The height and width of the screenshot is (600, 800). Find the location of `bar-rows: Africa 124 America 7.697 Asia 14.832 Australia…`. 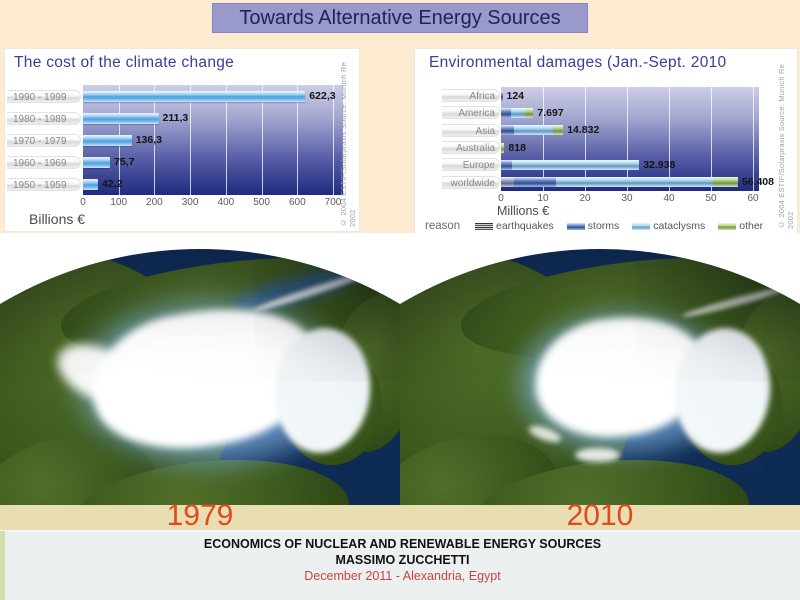

bar-rows: Africa 124 America 7.697 Asia 14.832 Australia… is located at coordinates (606, 139).